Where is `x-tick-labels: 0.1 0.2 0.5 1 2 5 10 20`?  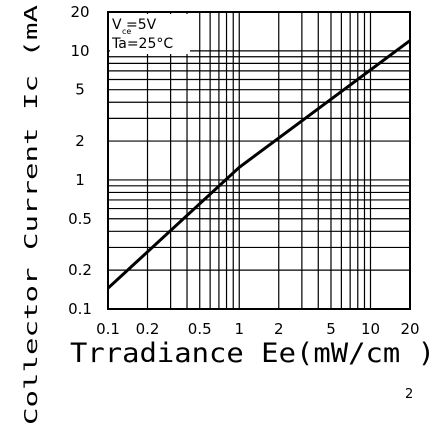
x-tick-labels: 0.1 0.2 0.5 1 2 5 10 20 is located at coordinates (257, 329).